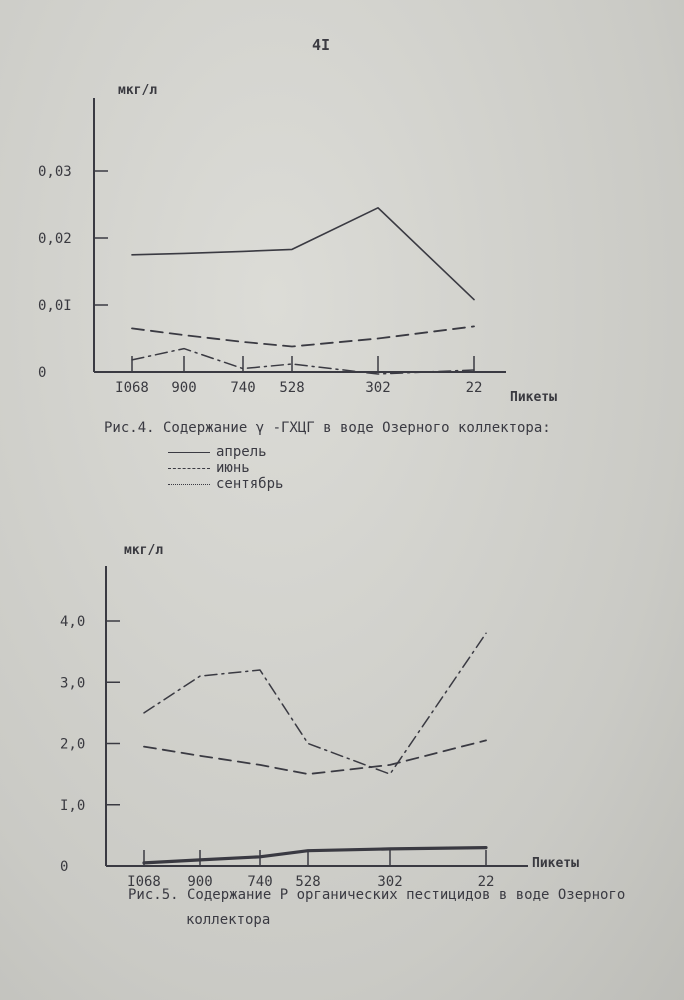 The height and width of the screenshot is (1000, 684). Describe the element at coordinates (72, 745) in the screenshot. I see `y-tick-label: 2,0` at that location.